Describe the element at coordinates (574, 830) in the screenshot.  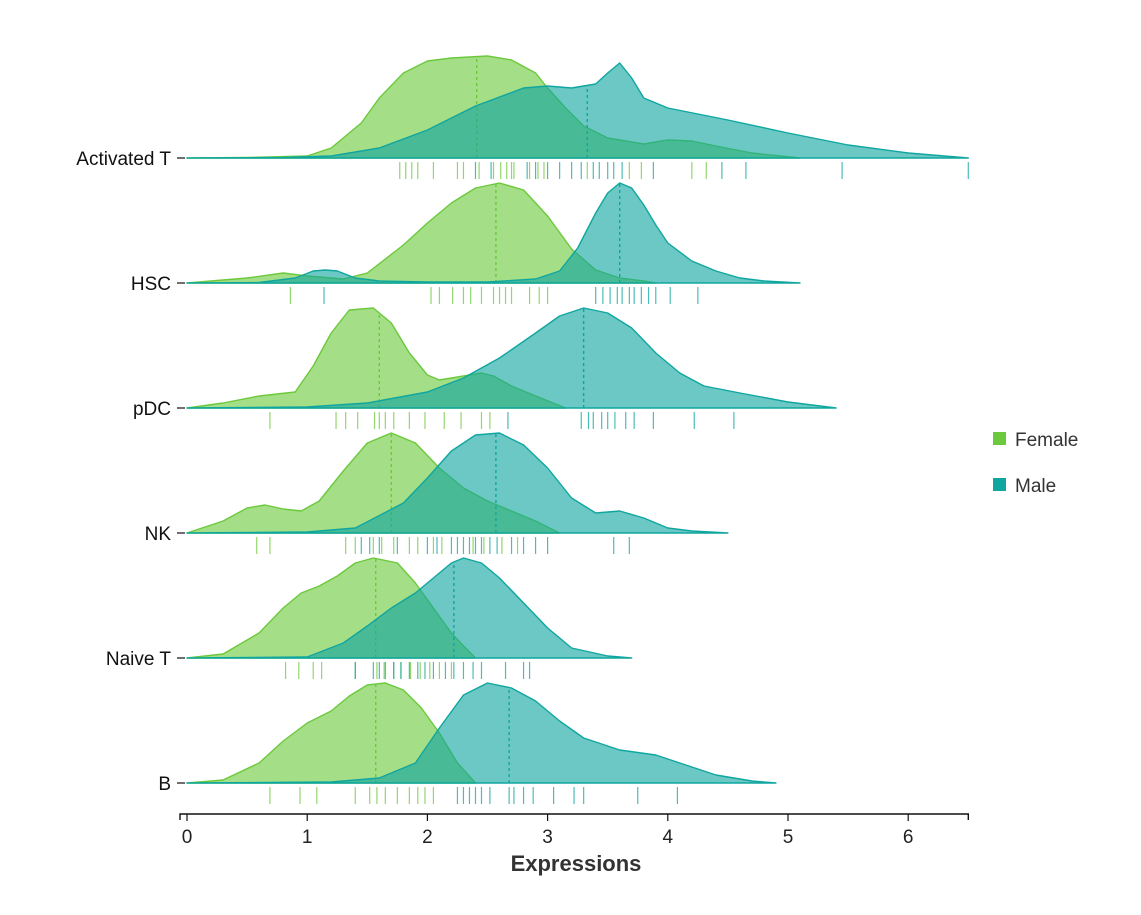
I see `x-axis: 0 1 2 3 4 5 6` at that location.